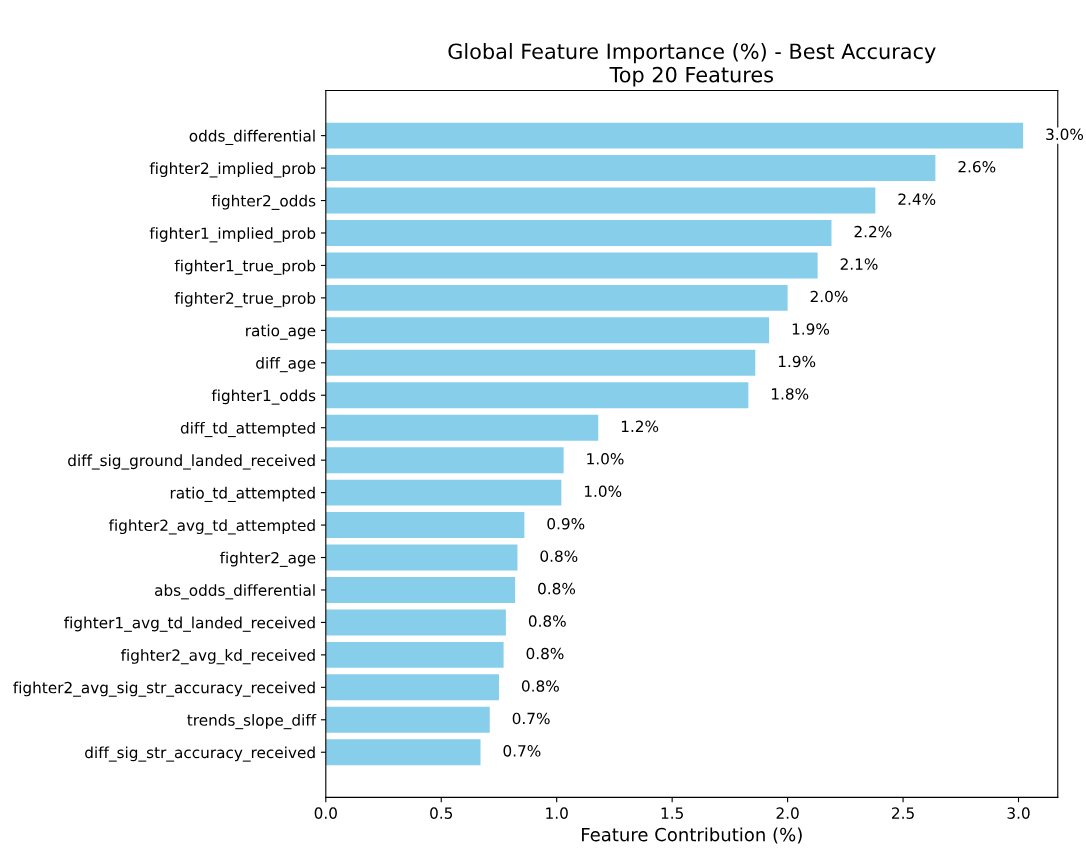 Image resolution: width=1086 pixels, height=862 pixels. What do you see at coordinates (191, 462) in the screenshot?
I see `y-tick-label: diff_sig_ground_landed_received` at bounding box center [191, 462].